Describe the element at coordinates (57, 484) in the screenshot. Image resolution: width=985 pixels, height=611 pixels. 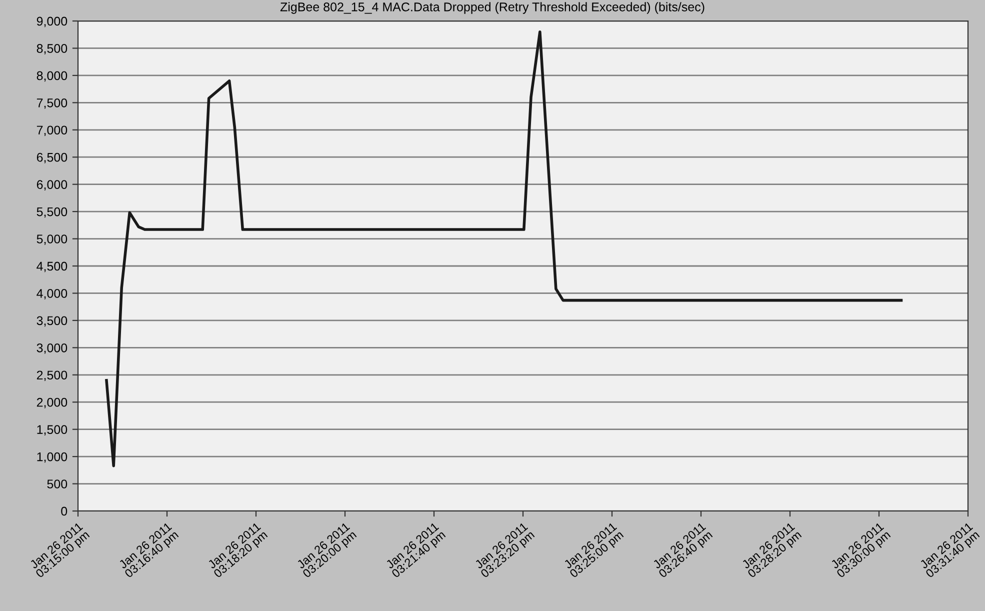
I see `y-tick-label: 500` at that location.